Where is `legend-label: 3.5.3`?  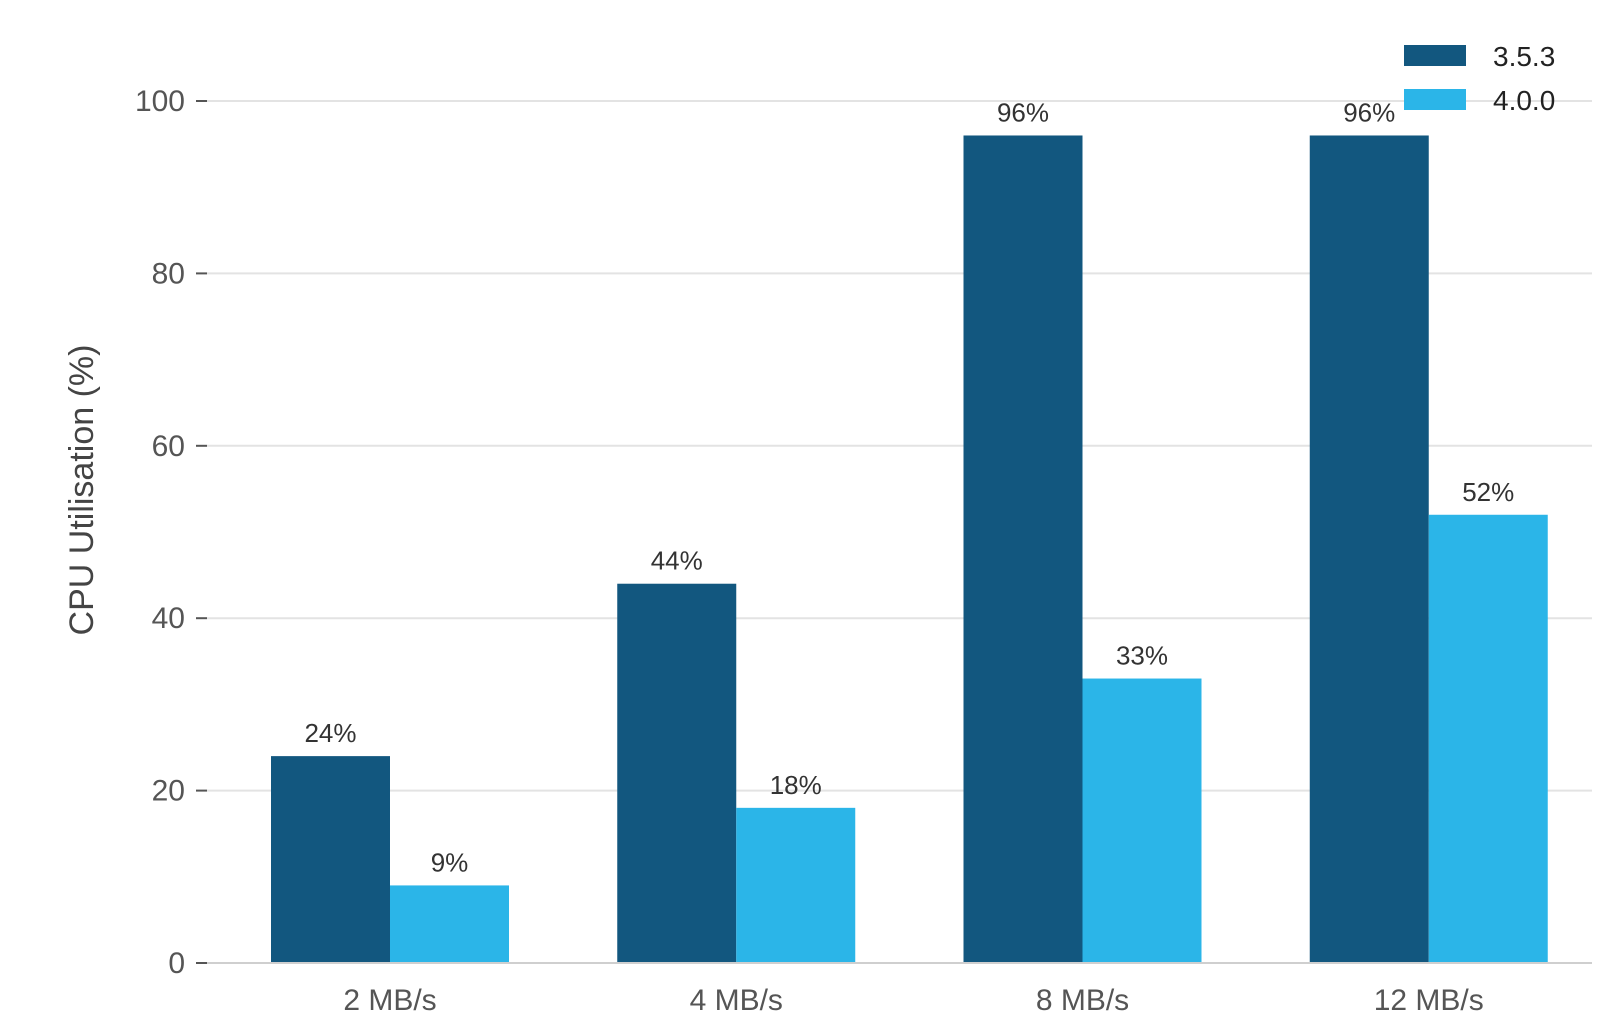 legend-label: 3.5.3 is located at coordinates (1524, 56).